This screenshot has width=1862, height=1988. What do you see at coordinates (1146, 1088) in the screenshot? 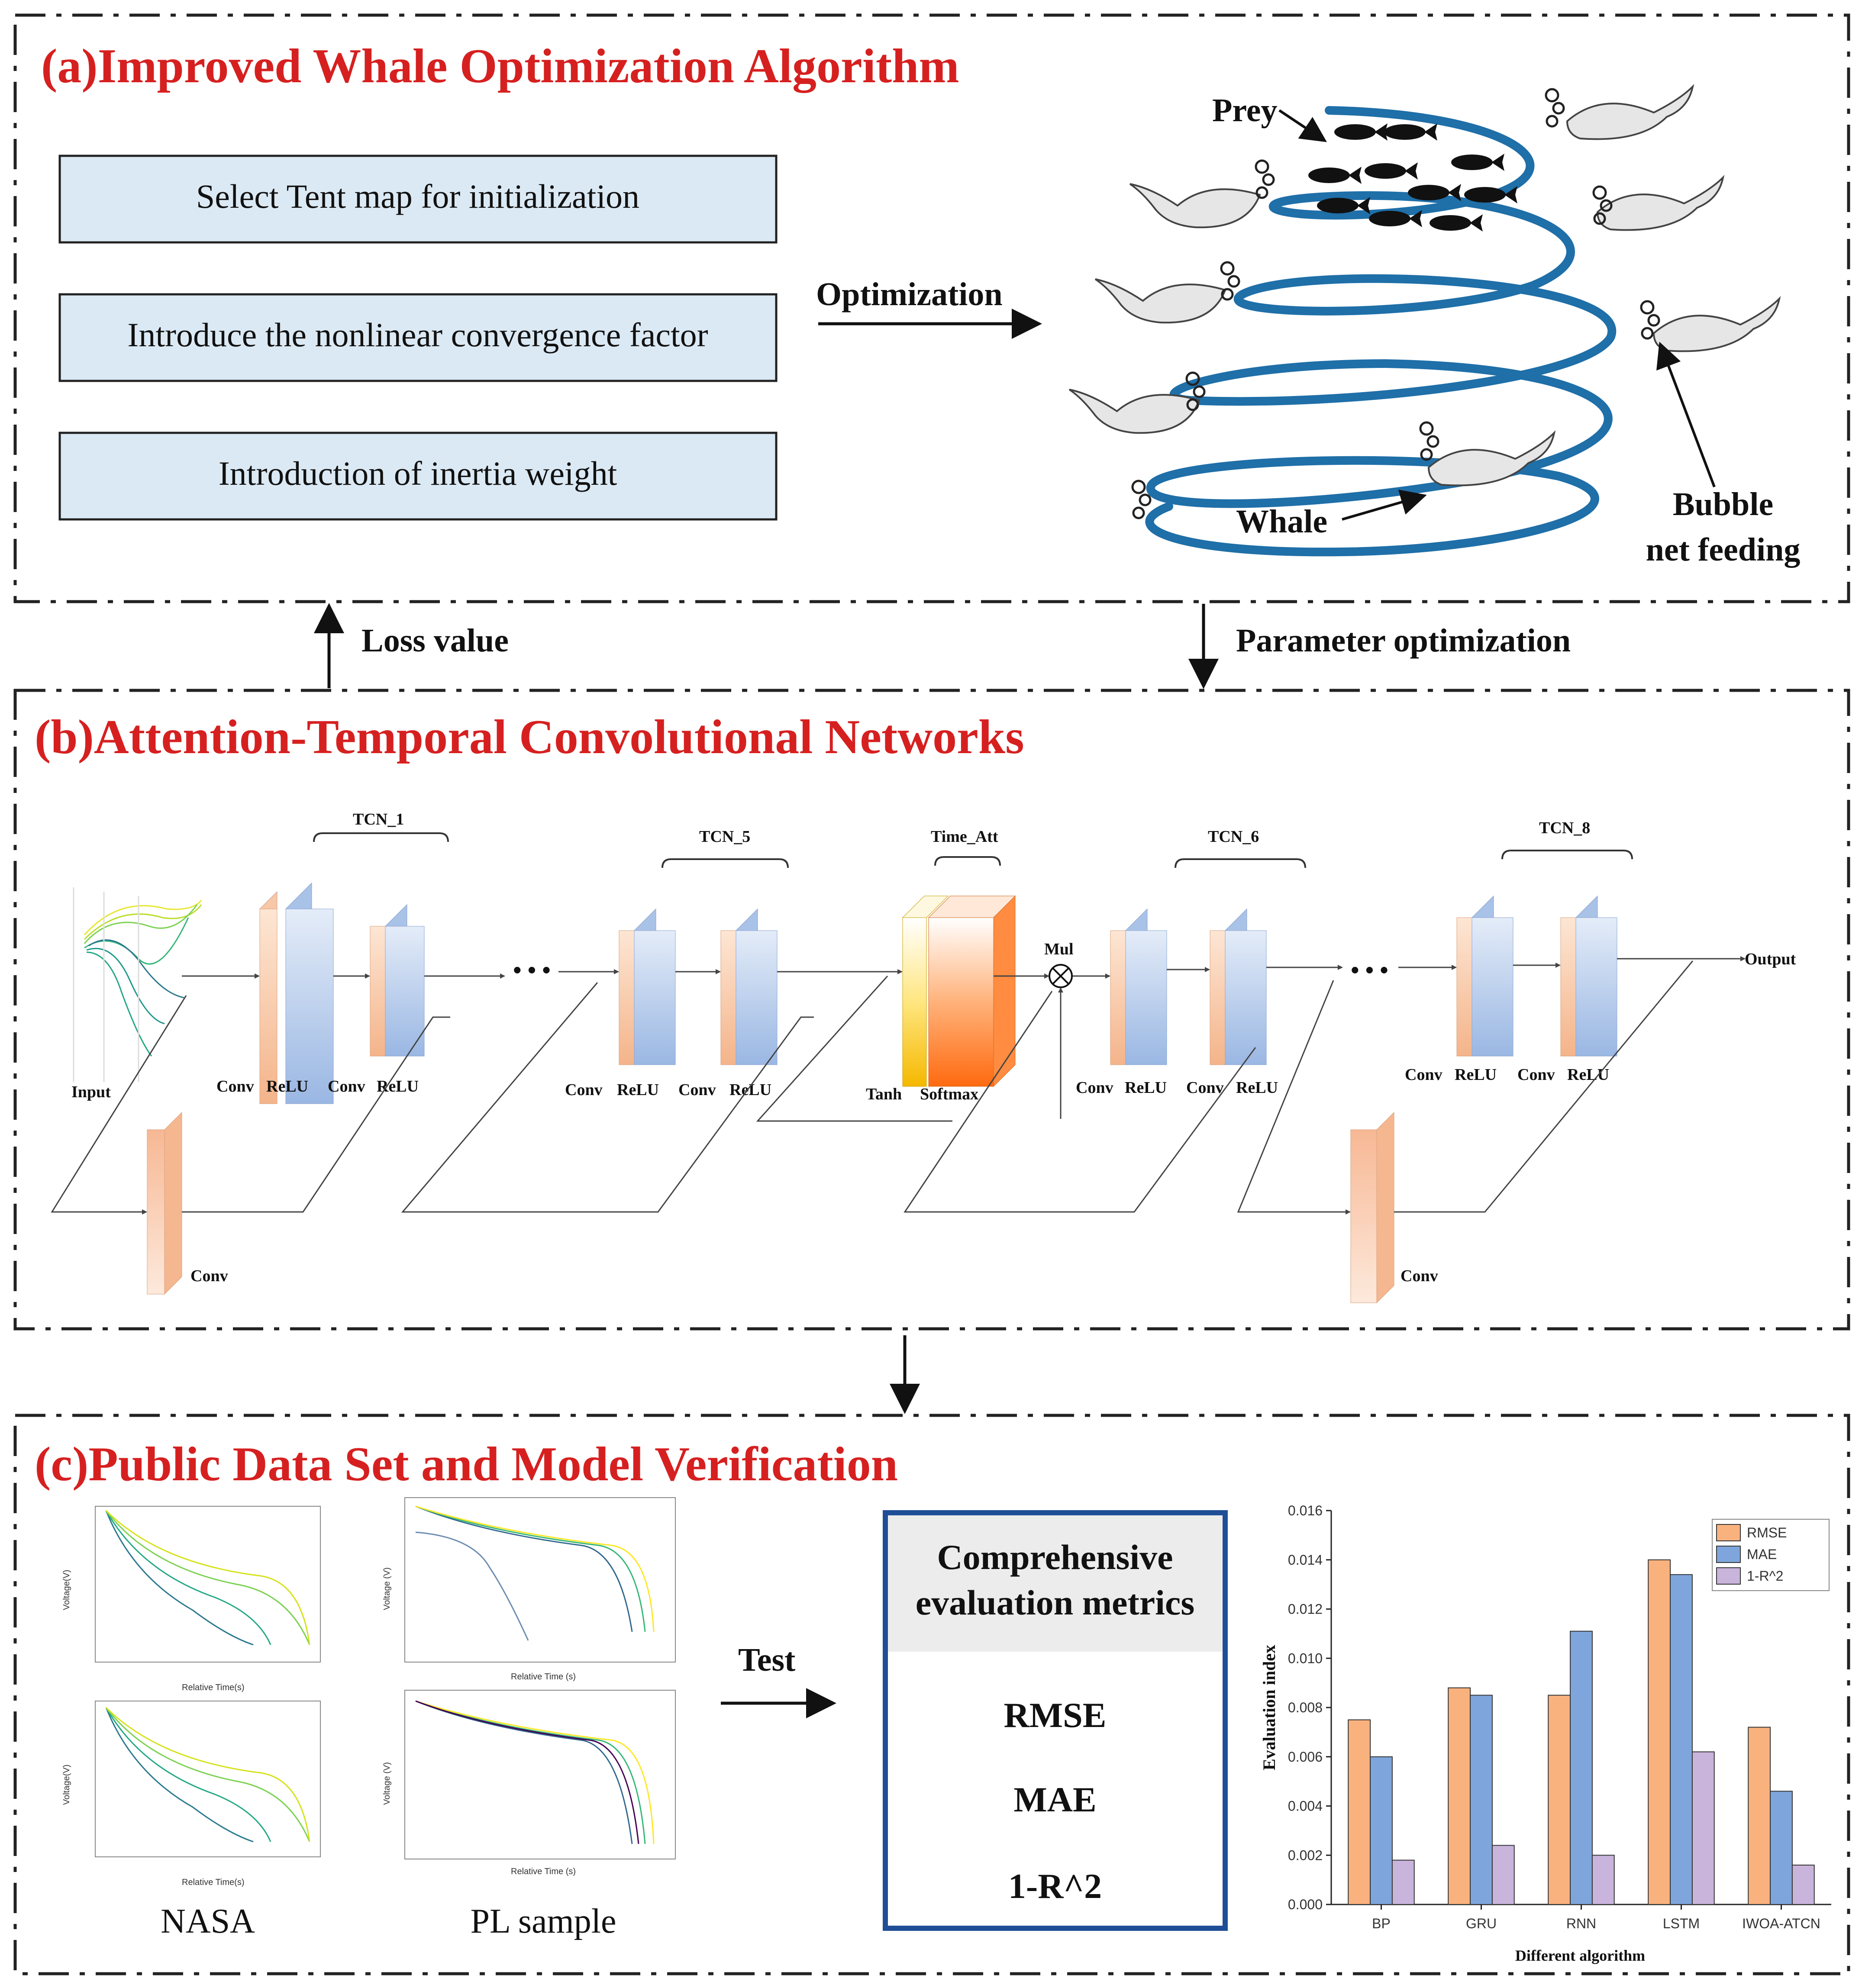
I see `tcn6-relu-label: ReLU` at bounding box center [1146, 1088].